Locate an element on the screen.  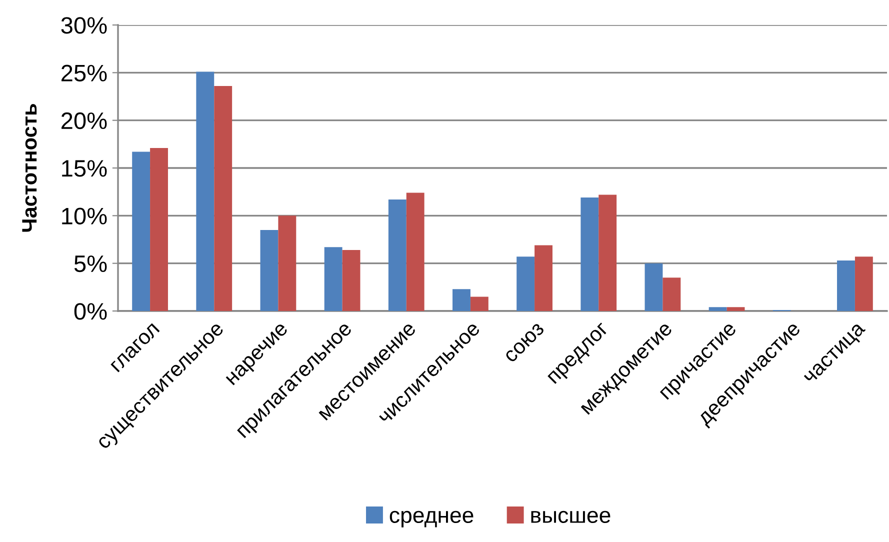
legend-label: среднее is located at coordinates (432, 519).